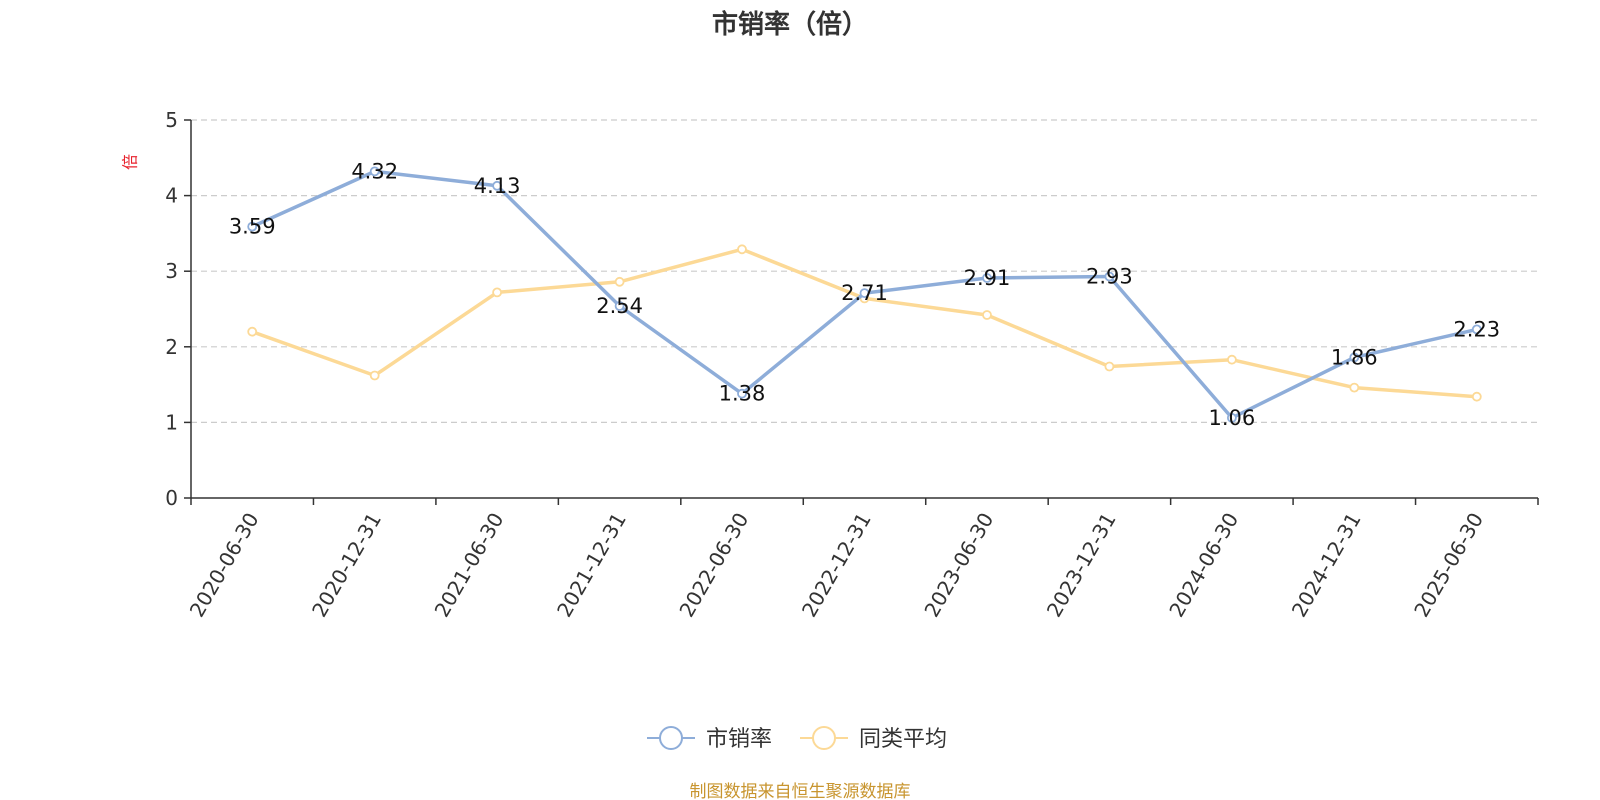 The height and width of the screenshot is (800, 1600). I want to click on series-1-data-label: 4.13, so click(497, 186).